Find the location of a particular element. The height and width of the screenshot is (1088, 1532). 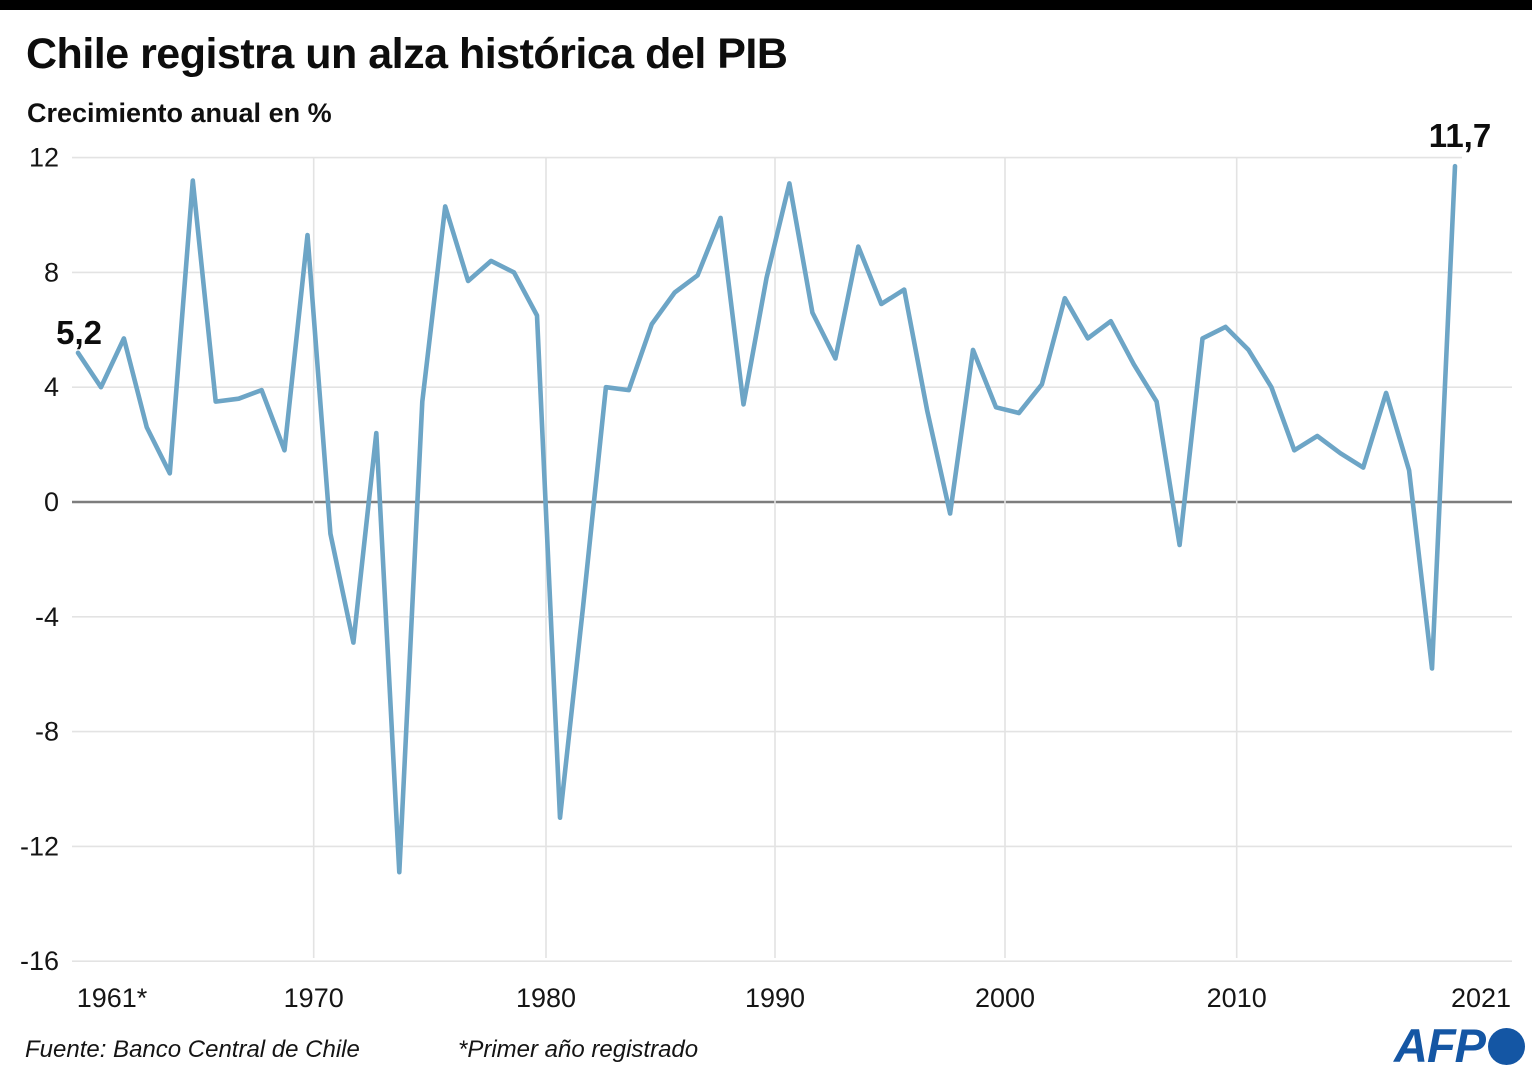

y-tick-label--16: -16 is located at coordinates (39, 961).